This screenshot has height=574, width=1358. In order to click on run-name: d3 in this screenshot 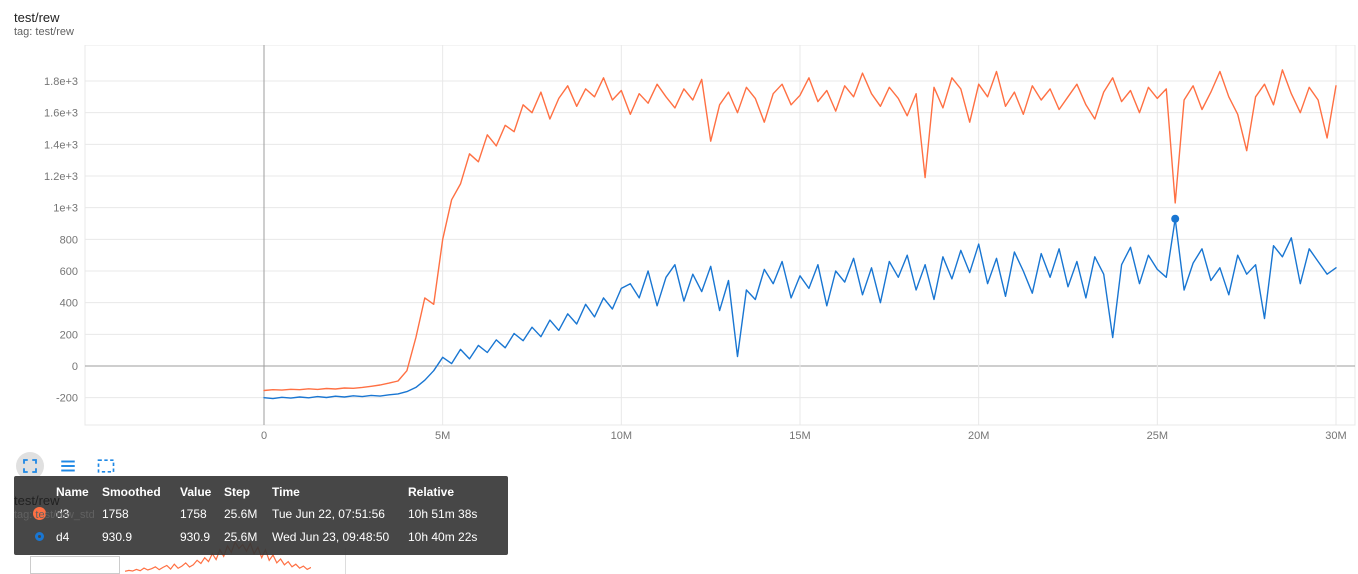, I will do `click(63, 513)`.